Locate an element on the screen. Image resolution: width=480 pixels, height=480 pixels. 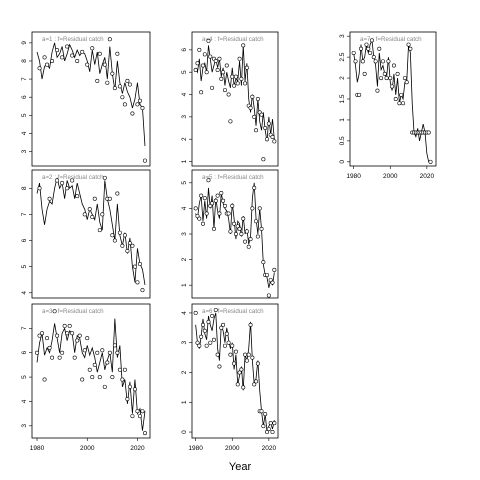
panel-label: a=1 : f=Residual catch is located at coordinates (73, 39).